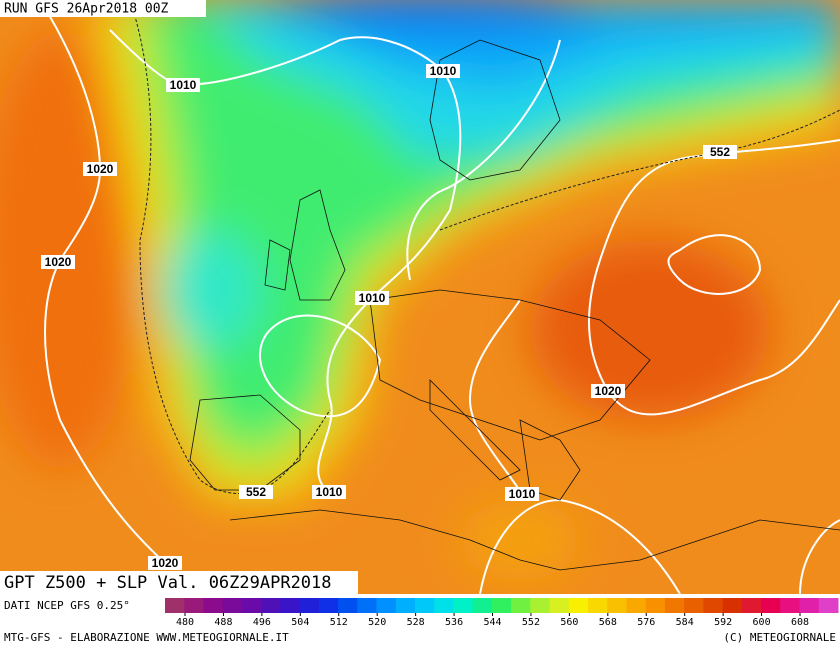  What do you see at coordinates (300, 622) in the screenshot?
I see `colorbar-tick-label: 504` at bounding box center [300, 622].